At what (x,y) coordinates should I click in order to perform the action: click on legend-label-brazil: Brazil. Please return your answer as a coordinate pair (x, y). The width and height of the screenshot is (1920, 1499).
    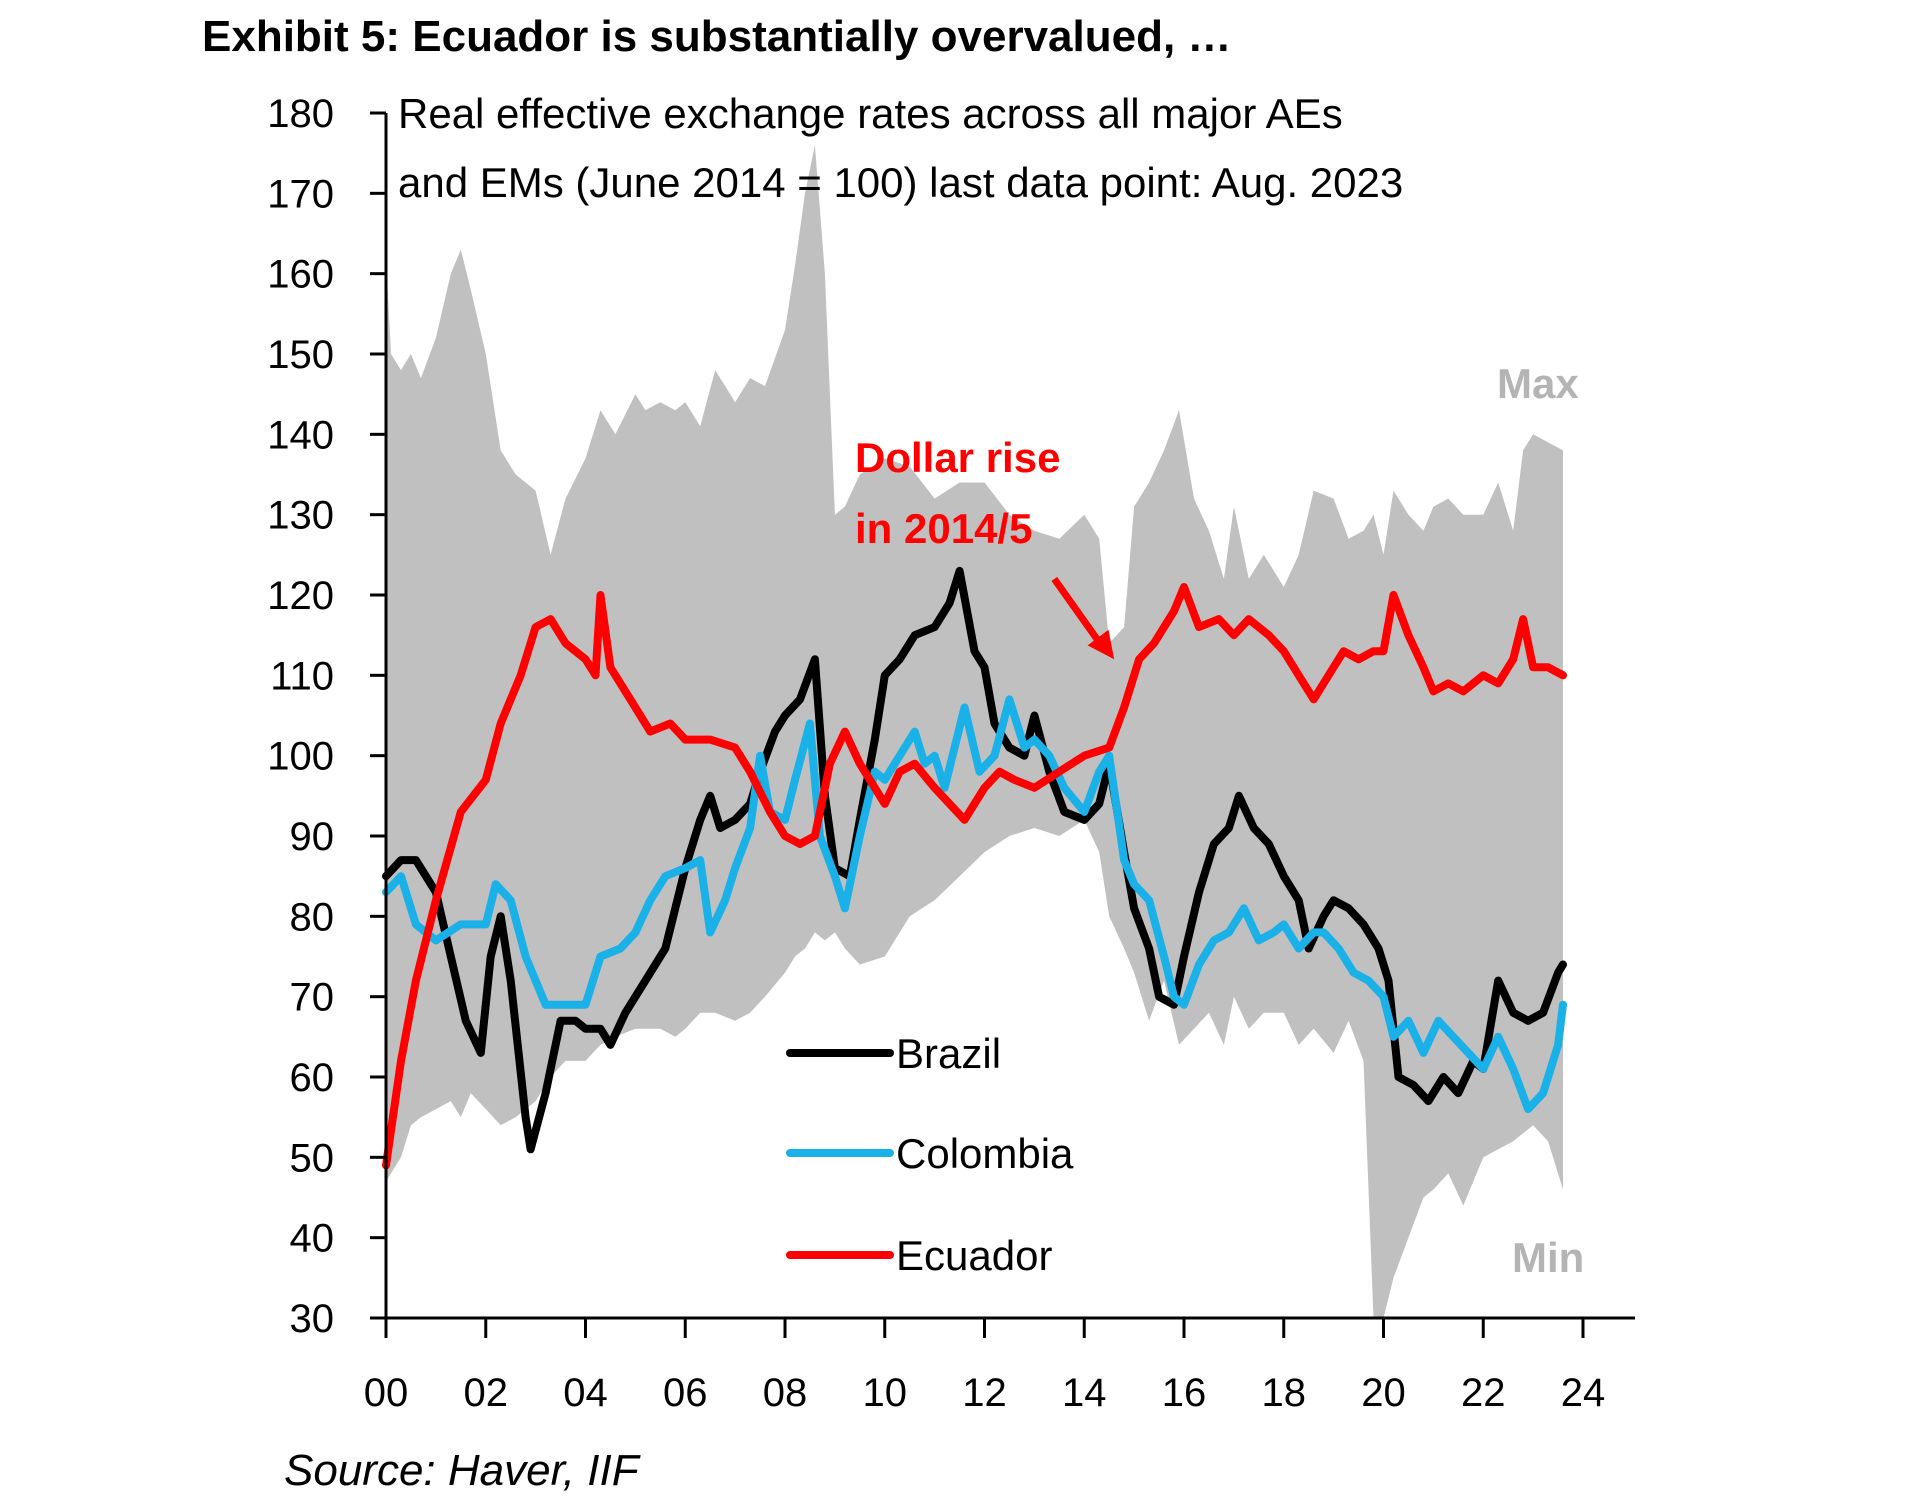
    Looking at the image, I should click on (948, 1053).